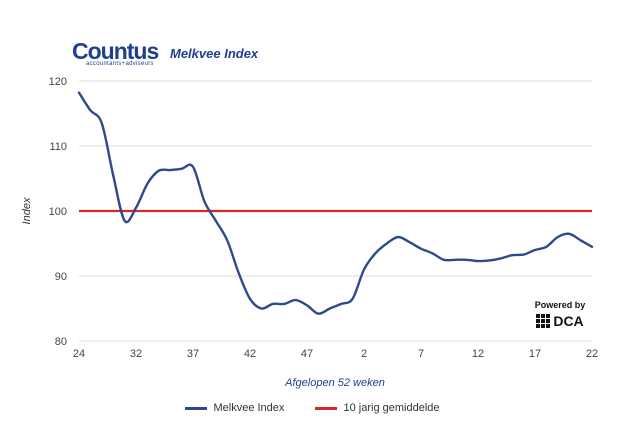  Describe the element at coordinates (307, 354) in the screenshot. I see `x-tick-label-4: 47` at that location.